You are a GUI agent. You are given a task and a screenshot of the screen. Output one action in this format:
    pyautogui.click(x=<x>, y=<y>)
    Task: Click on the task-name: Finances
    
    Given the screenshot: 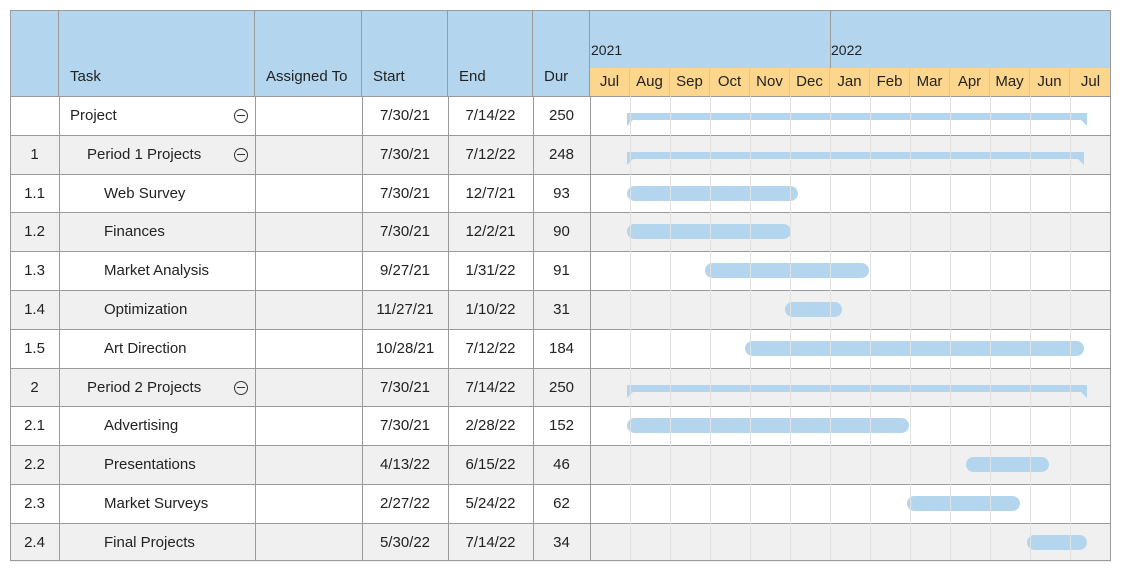 What is the action you would take?
    pyautogui.click(x=134, y=232)
    